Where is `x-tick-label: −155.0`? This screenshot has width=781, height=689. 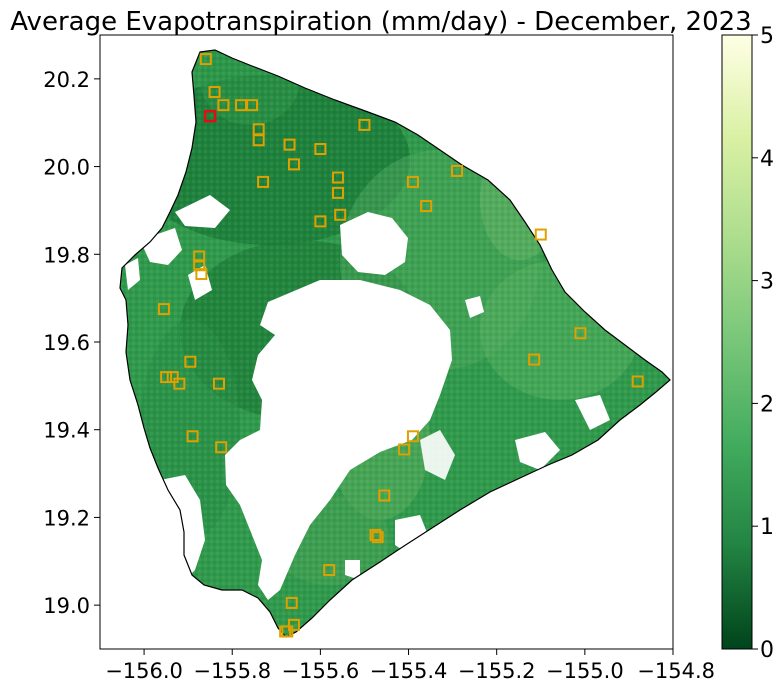
x-tick-label: −155.0 is located at coordinates (585, 671).